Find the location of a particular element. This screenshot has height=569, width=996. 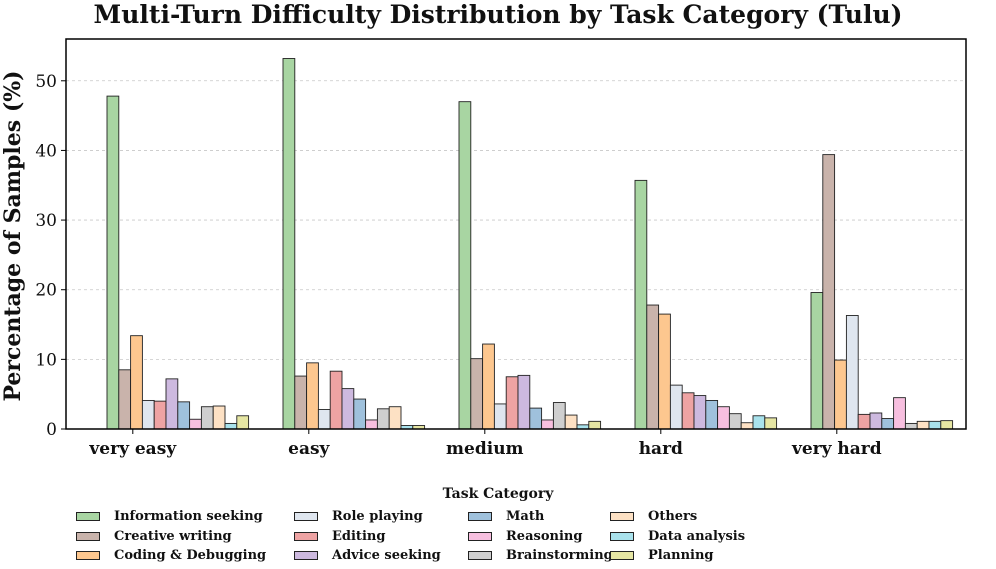

legend-label: Creative writing is located at coordinates (173, 536).